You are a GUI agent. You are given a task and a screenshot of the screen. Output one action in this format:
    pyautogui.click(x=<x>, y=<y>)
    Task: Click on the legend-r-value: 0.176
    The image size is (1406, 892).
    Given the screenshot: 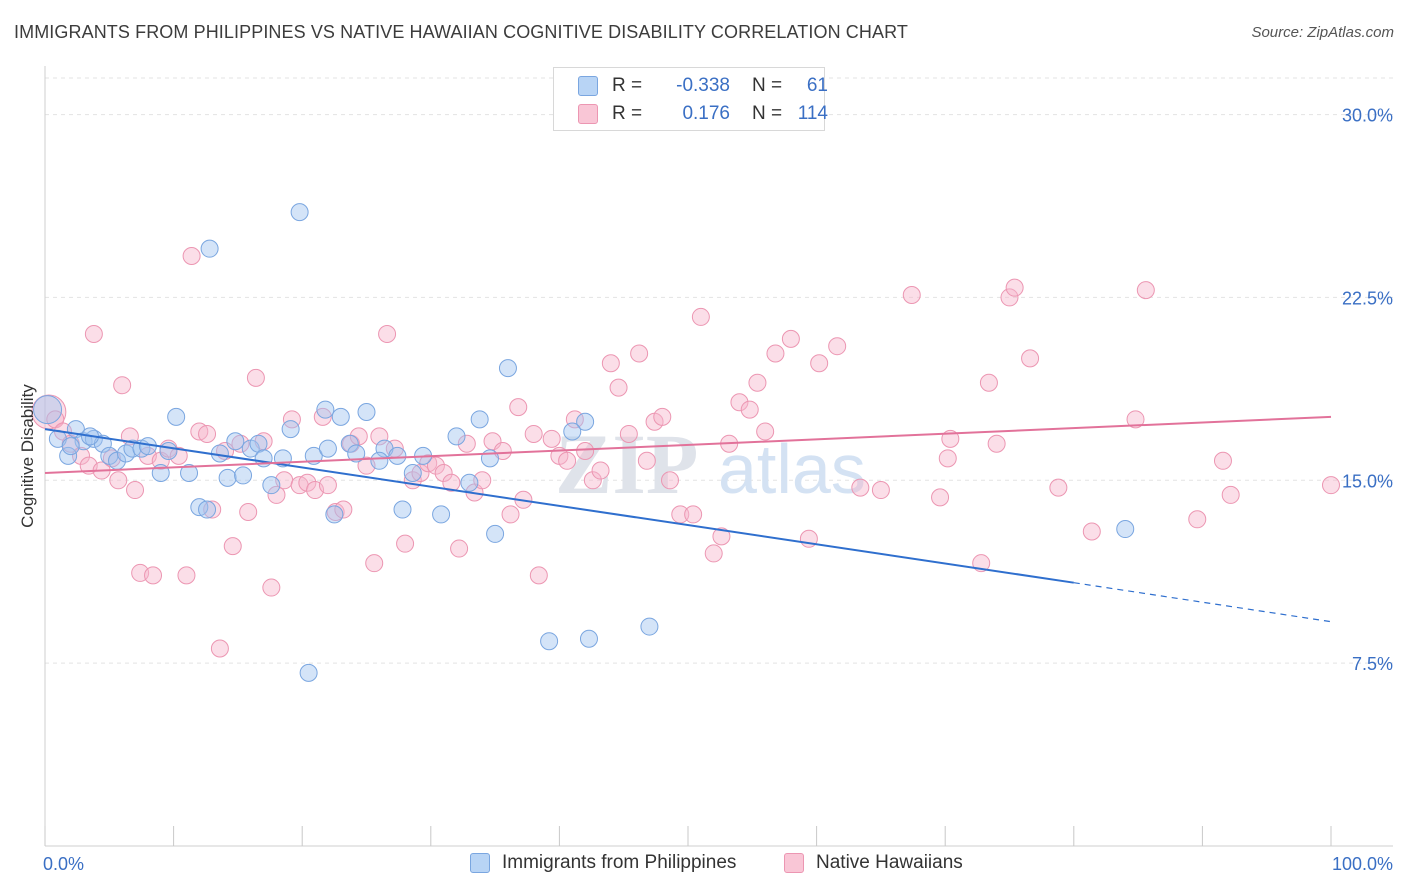 What is the action you would take?
    pyautogui.click(x=706, y=113)
    